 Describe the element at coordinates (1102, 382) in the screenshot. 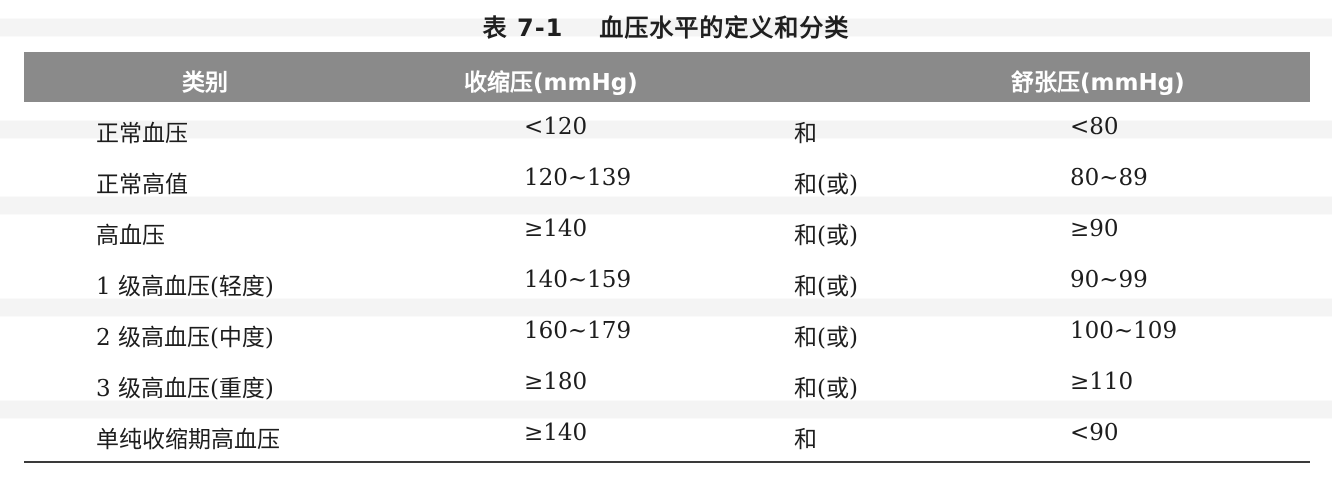

I see `diastolic-cell: ≥110` at that location.